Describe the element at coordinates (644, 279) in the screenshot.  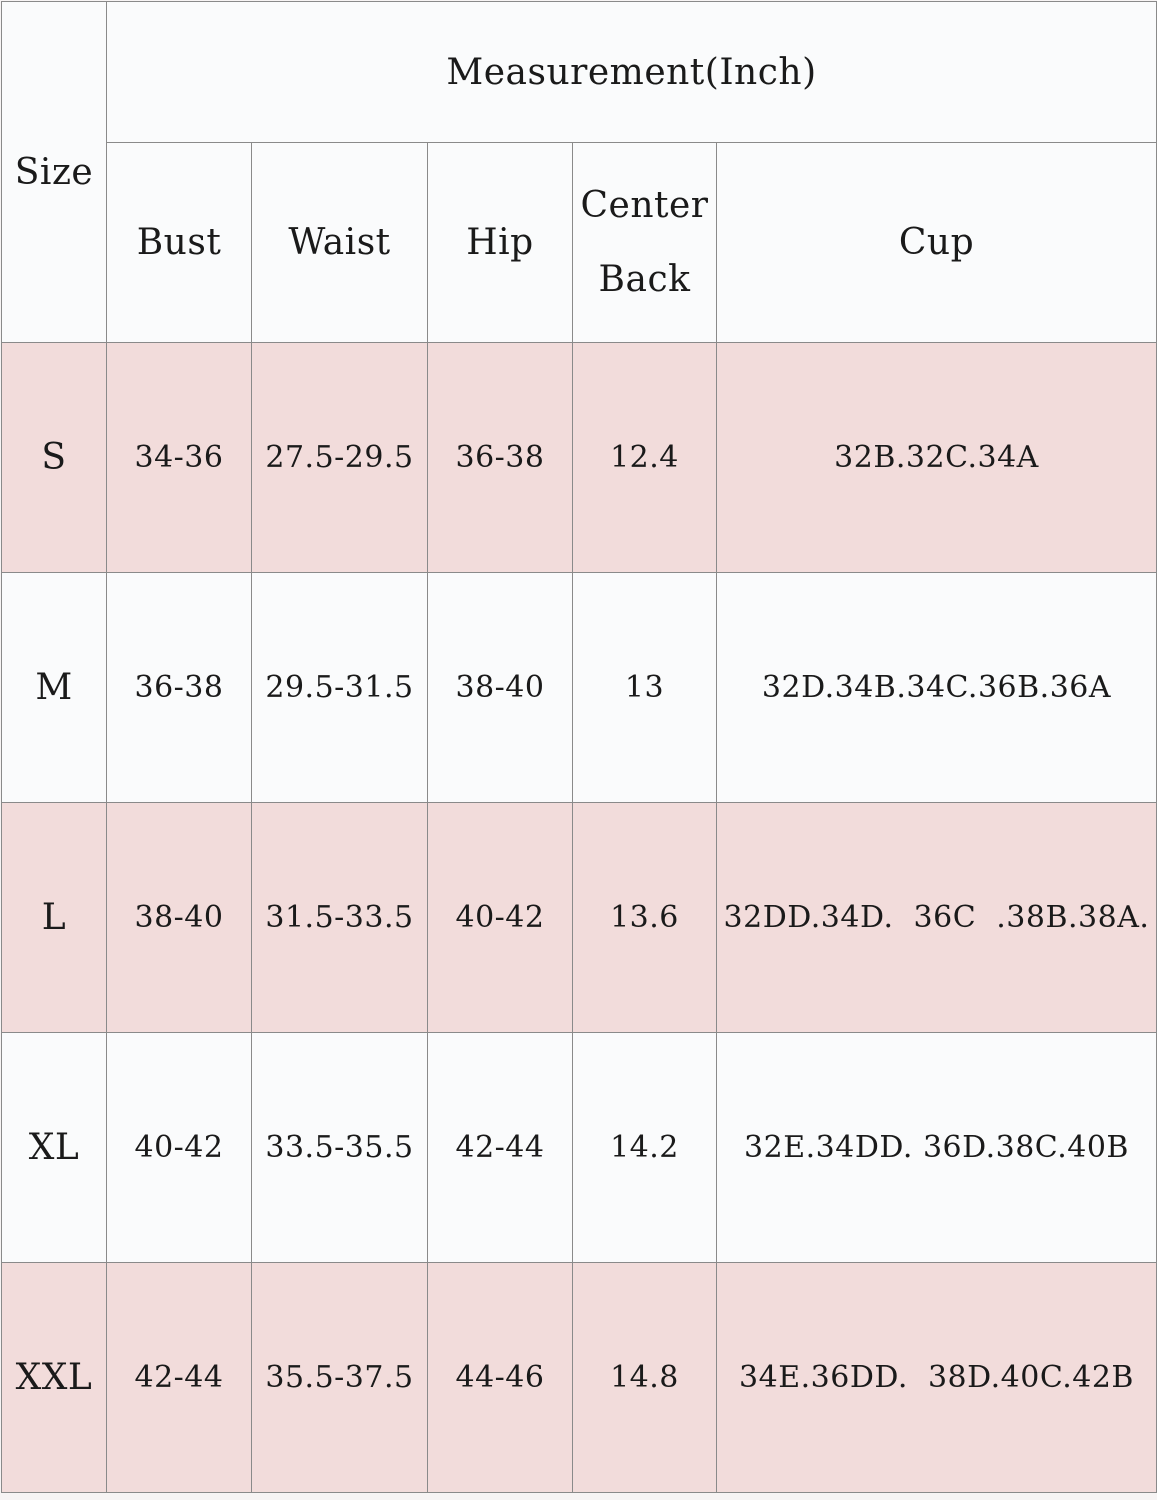
I see `center-back-line-2: Back` at that location.